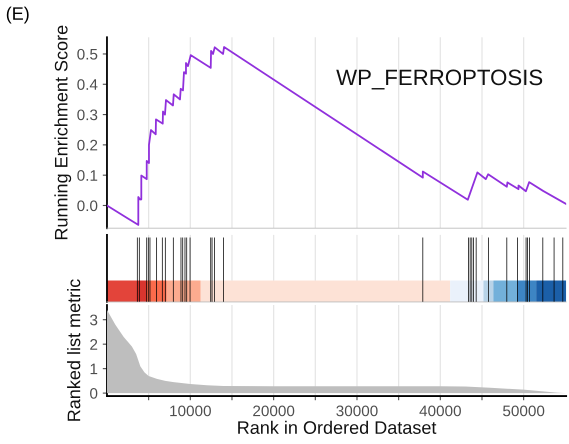 This screenshot has width=569, height=444. What do you see at coordinates (94, 344) in the screenshot?
I see `y-tick-label: 2` at bounding box center [94, 344].